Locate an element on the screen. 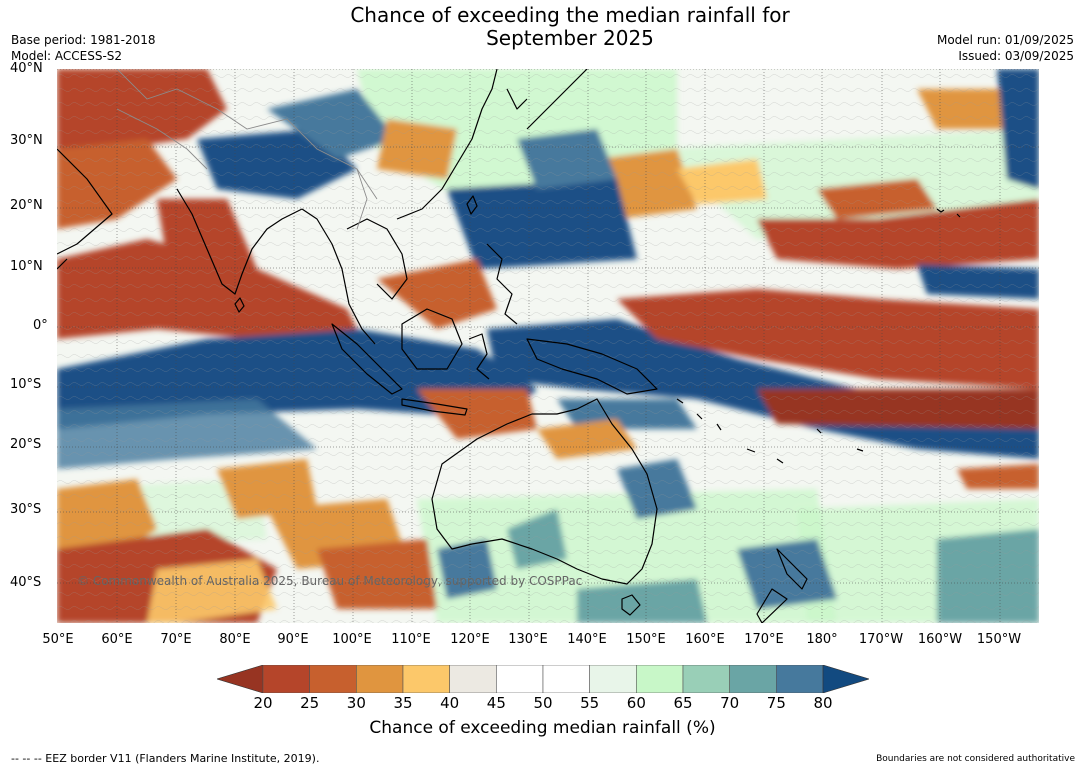  lon-label-140e: 140°E is located at coordinates (587, 639).